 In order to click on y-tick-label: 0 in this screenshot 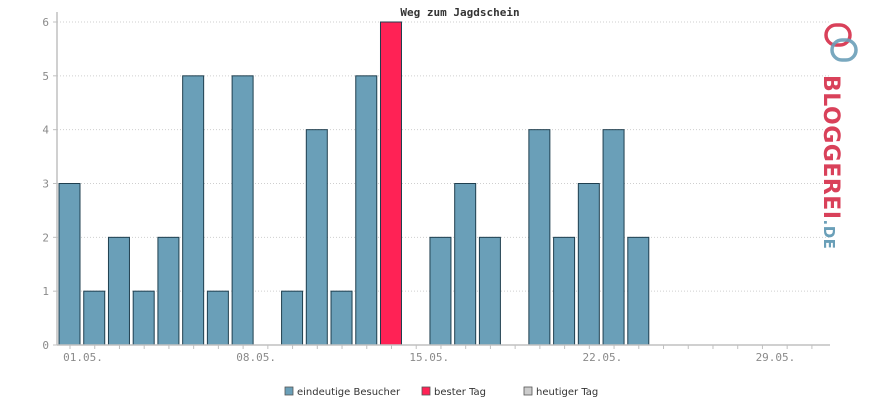, I will do `click(45, 345)`.